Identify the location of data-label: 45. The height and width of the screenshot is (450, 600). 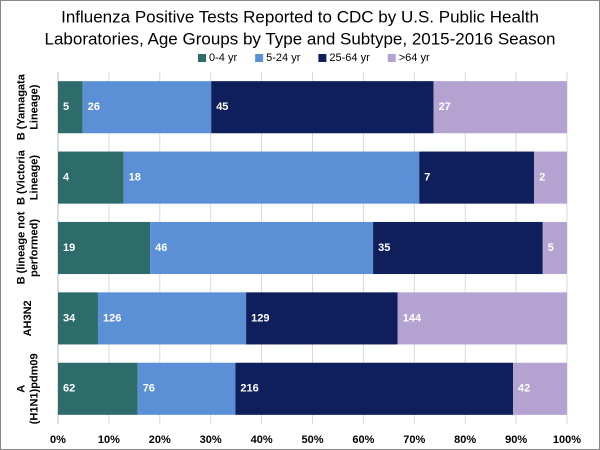
(222, 107).